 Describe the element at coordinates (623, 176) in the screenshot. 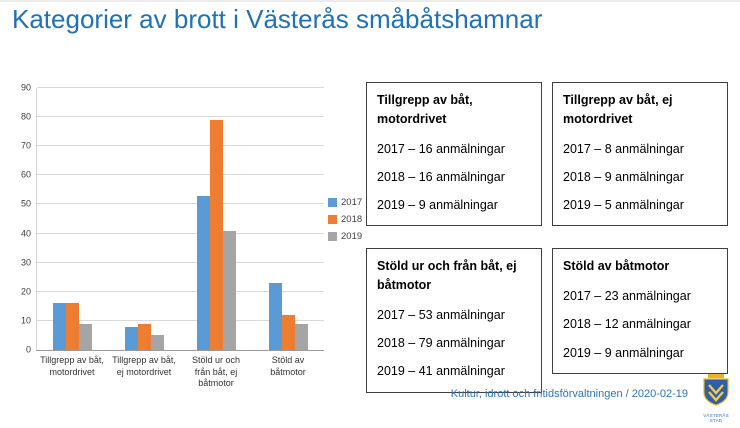

I see `info-box-line: 2018 – 9 anmälningar` at that location.